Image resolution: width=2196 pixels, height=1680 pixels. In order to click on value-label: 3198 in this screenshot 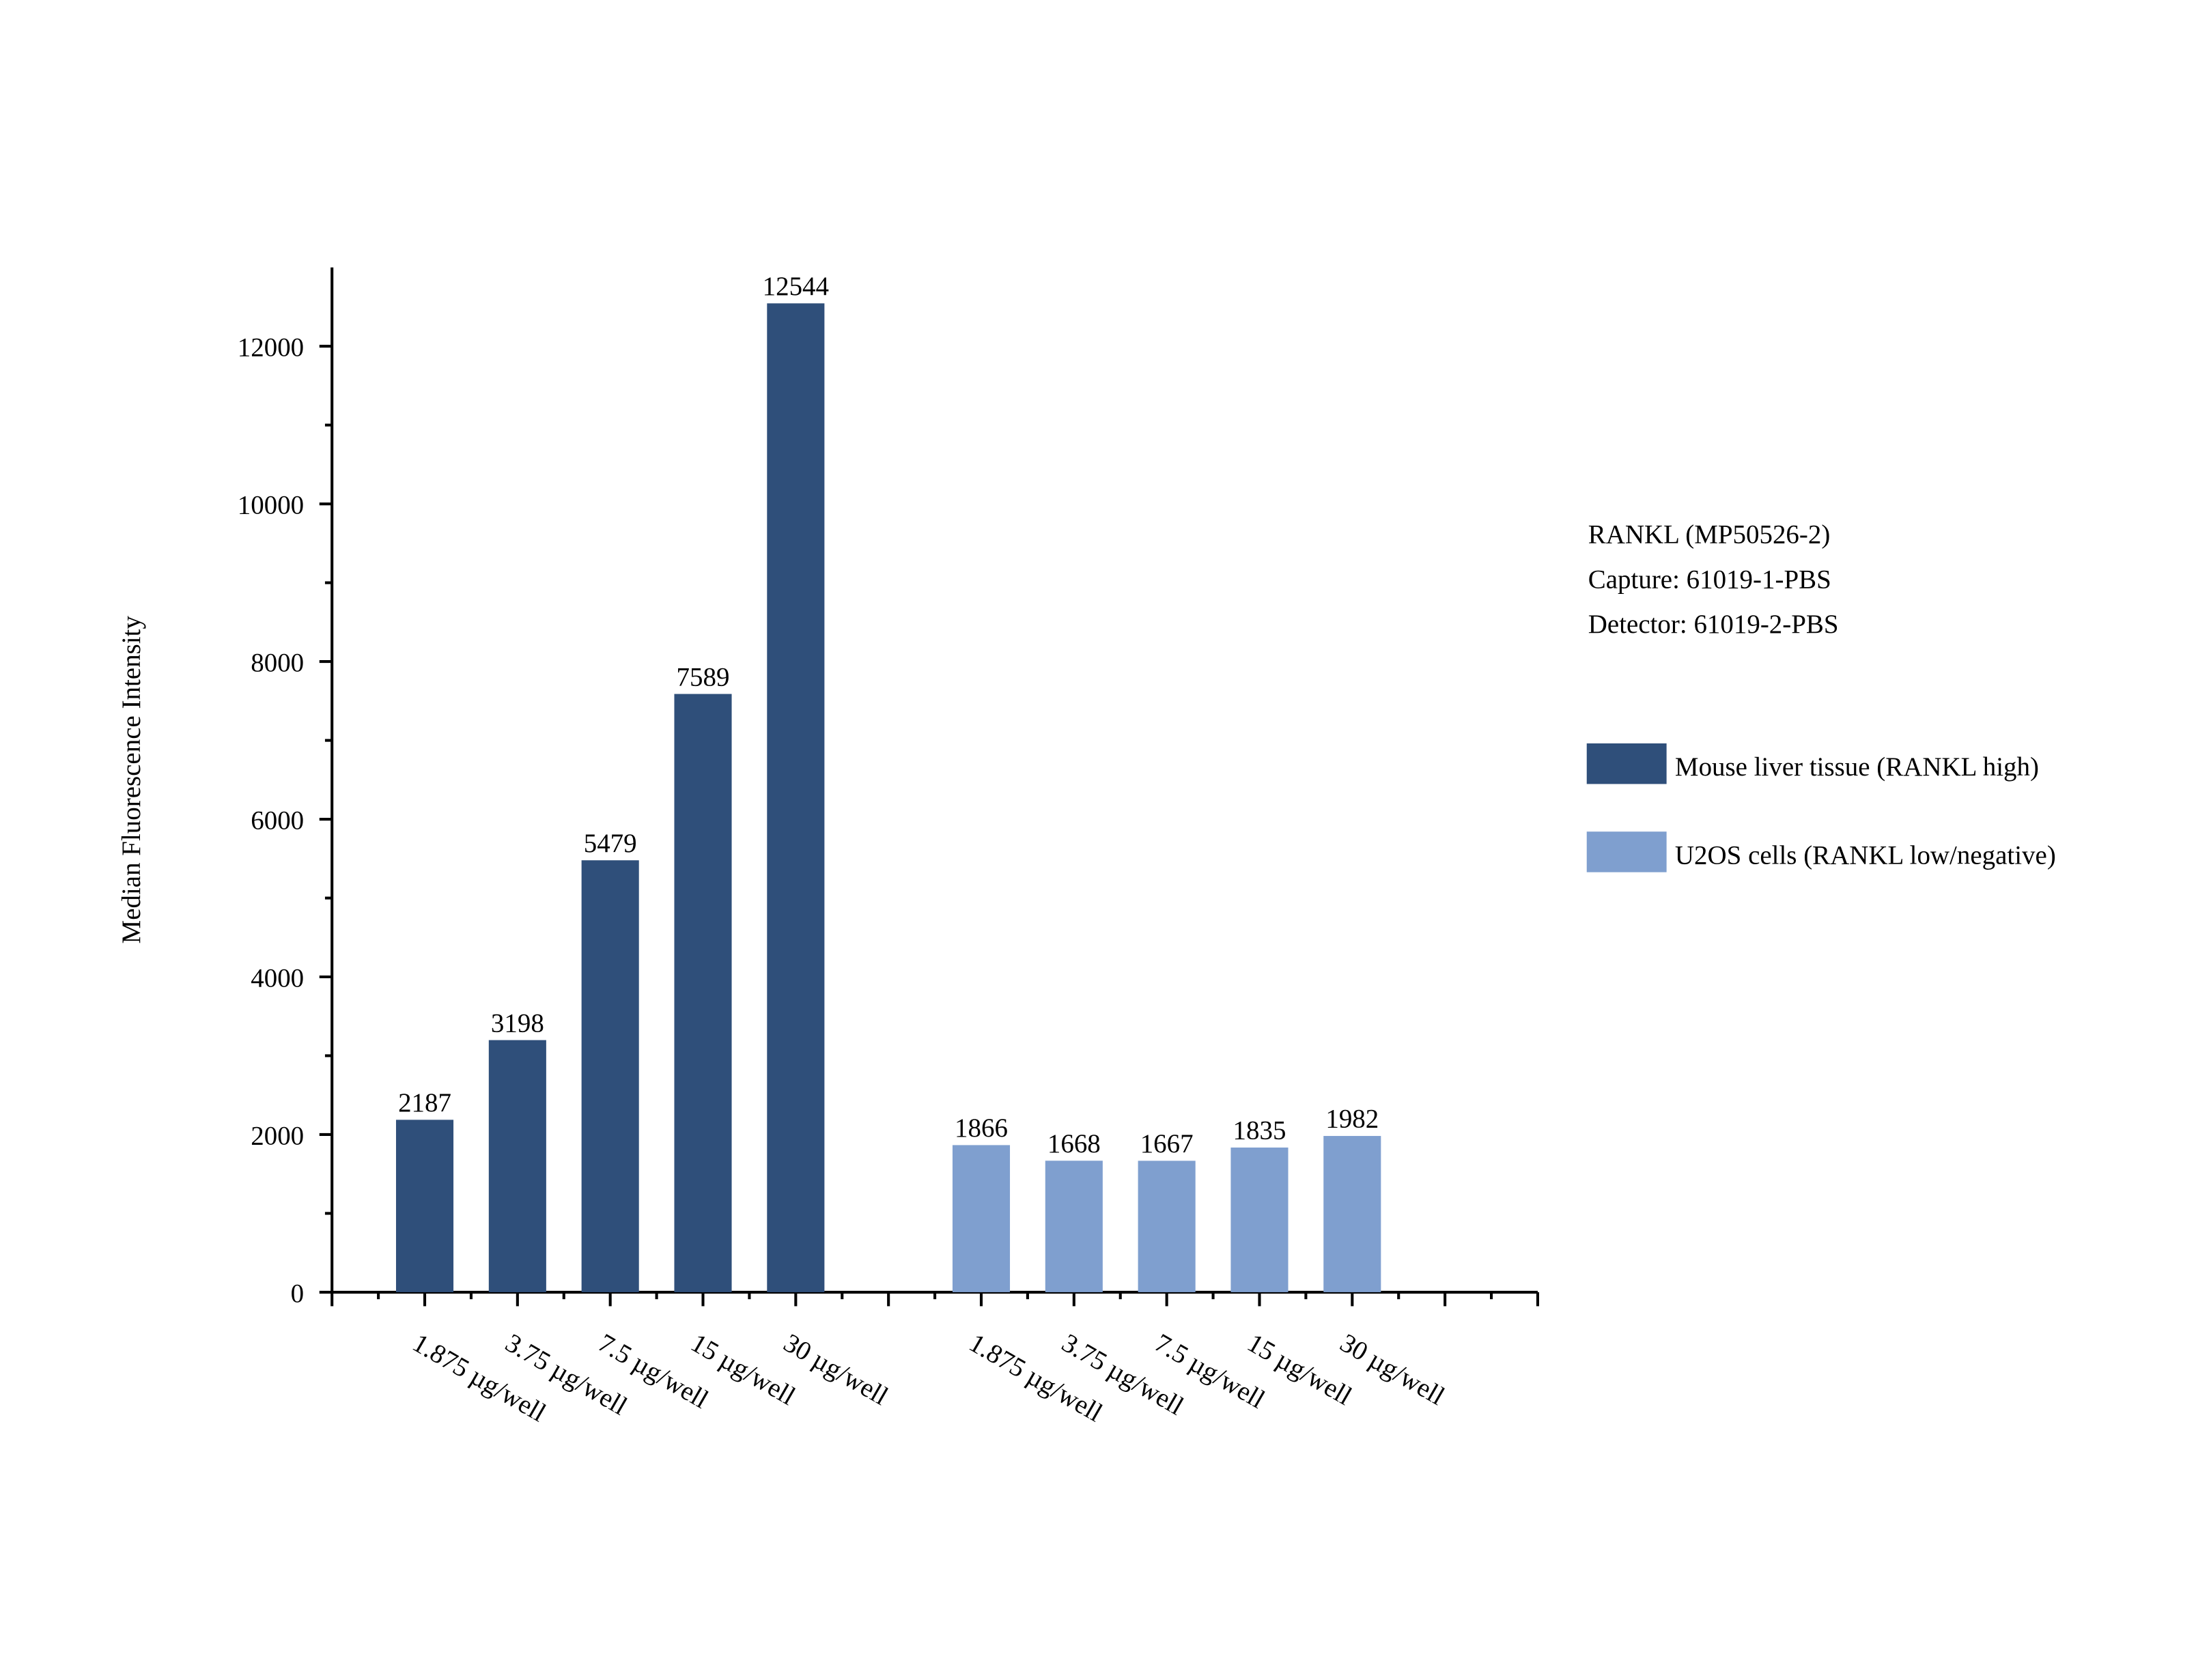, I will do `click(518, 1023)`.